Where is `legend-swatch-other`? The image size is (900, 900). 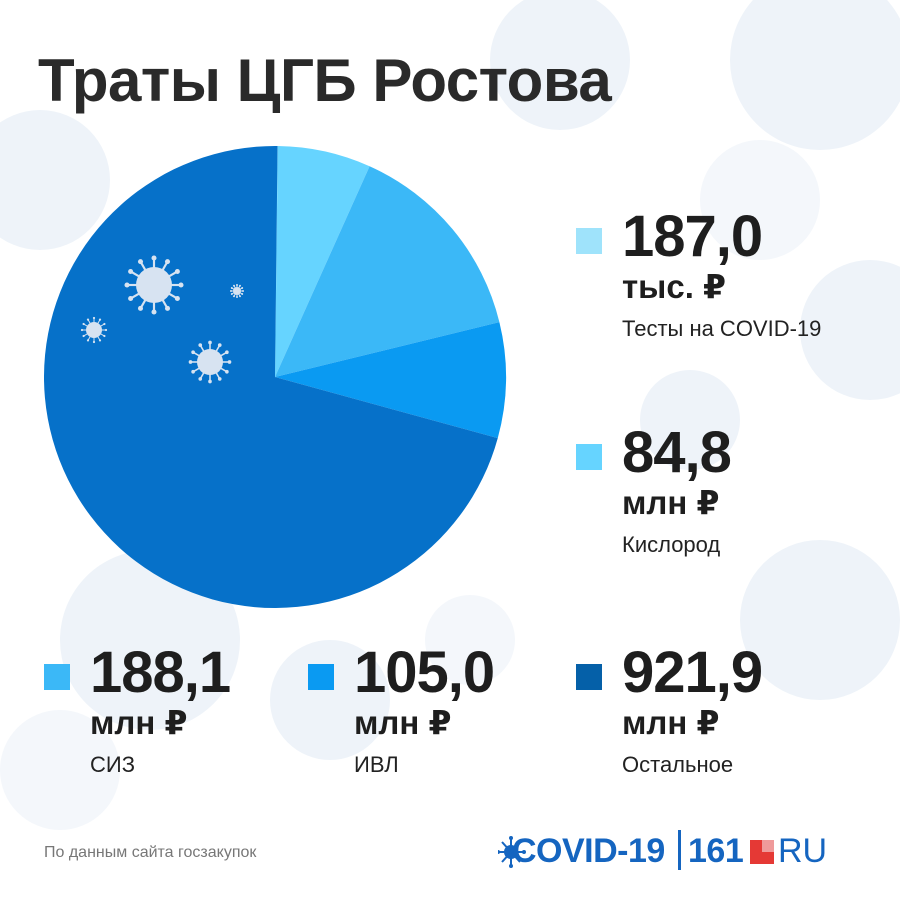
legend-swatch-other is located at coordinates (589, 677).